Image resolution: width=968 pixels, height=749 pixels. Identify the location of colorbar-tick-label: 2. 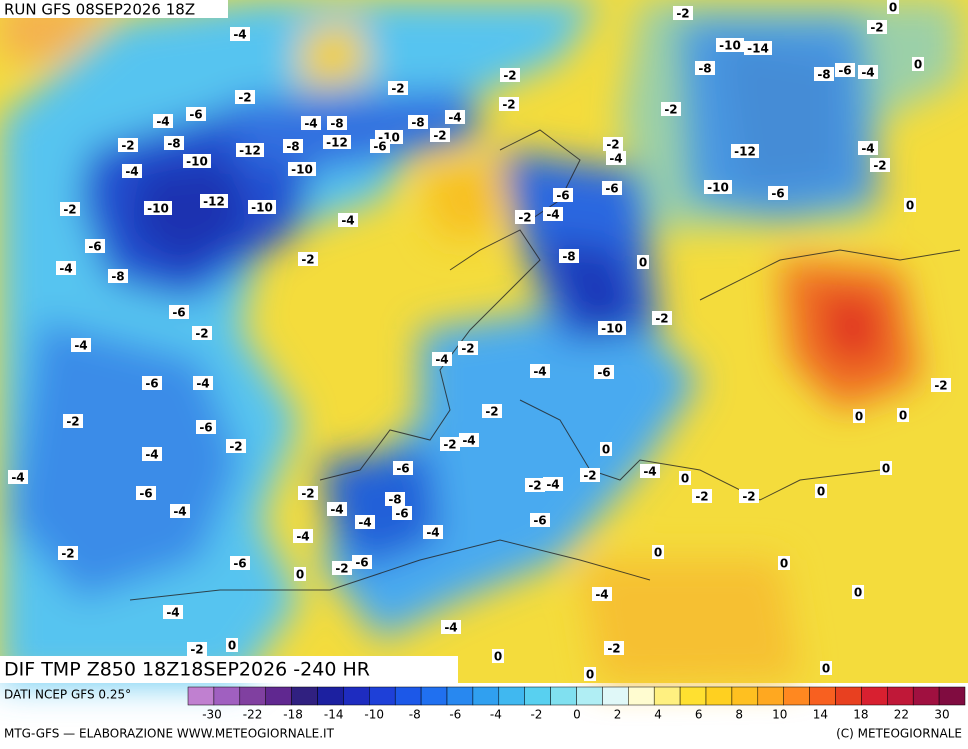
(618, 715).